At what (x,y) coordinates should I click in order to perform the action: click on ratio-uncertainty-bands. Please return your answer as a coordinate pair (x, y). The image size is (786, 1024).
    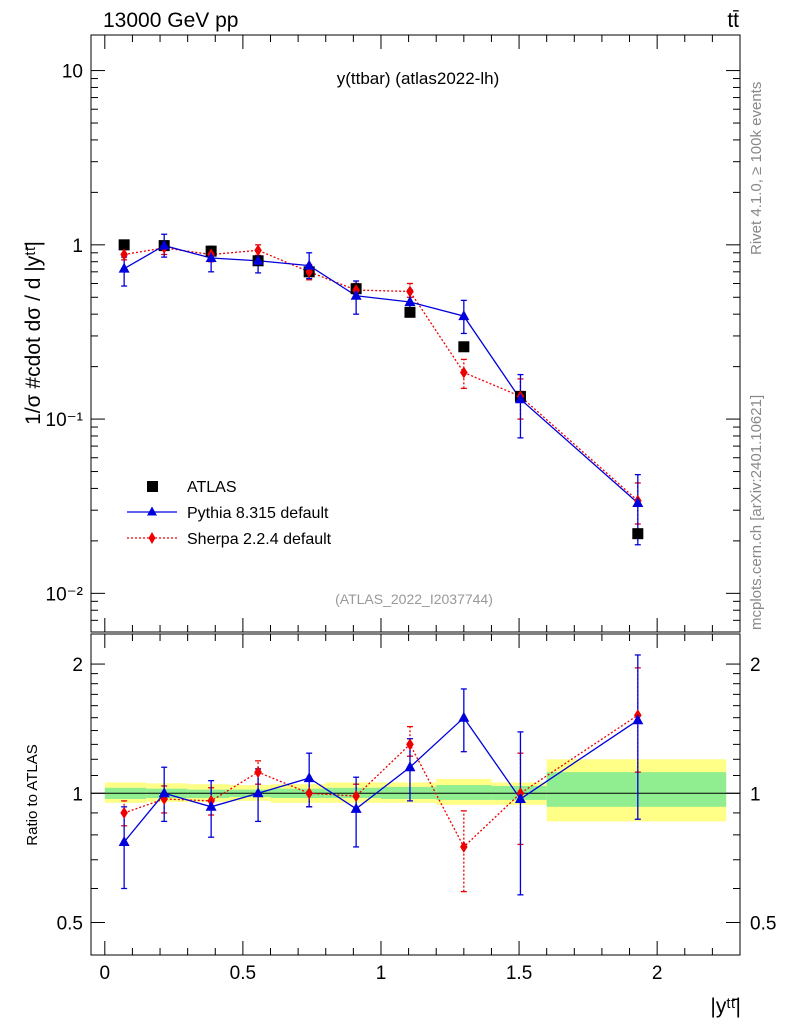
    Looking at the image, I should click on (415, 790).